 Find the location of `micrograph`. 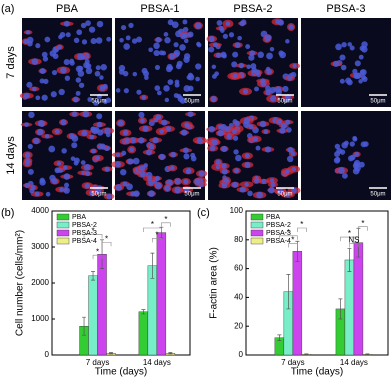

micrograph is located at coordinates (346, 62).